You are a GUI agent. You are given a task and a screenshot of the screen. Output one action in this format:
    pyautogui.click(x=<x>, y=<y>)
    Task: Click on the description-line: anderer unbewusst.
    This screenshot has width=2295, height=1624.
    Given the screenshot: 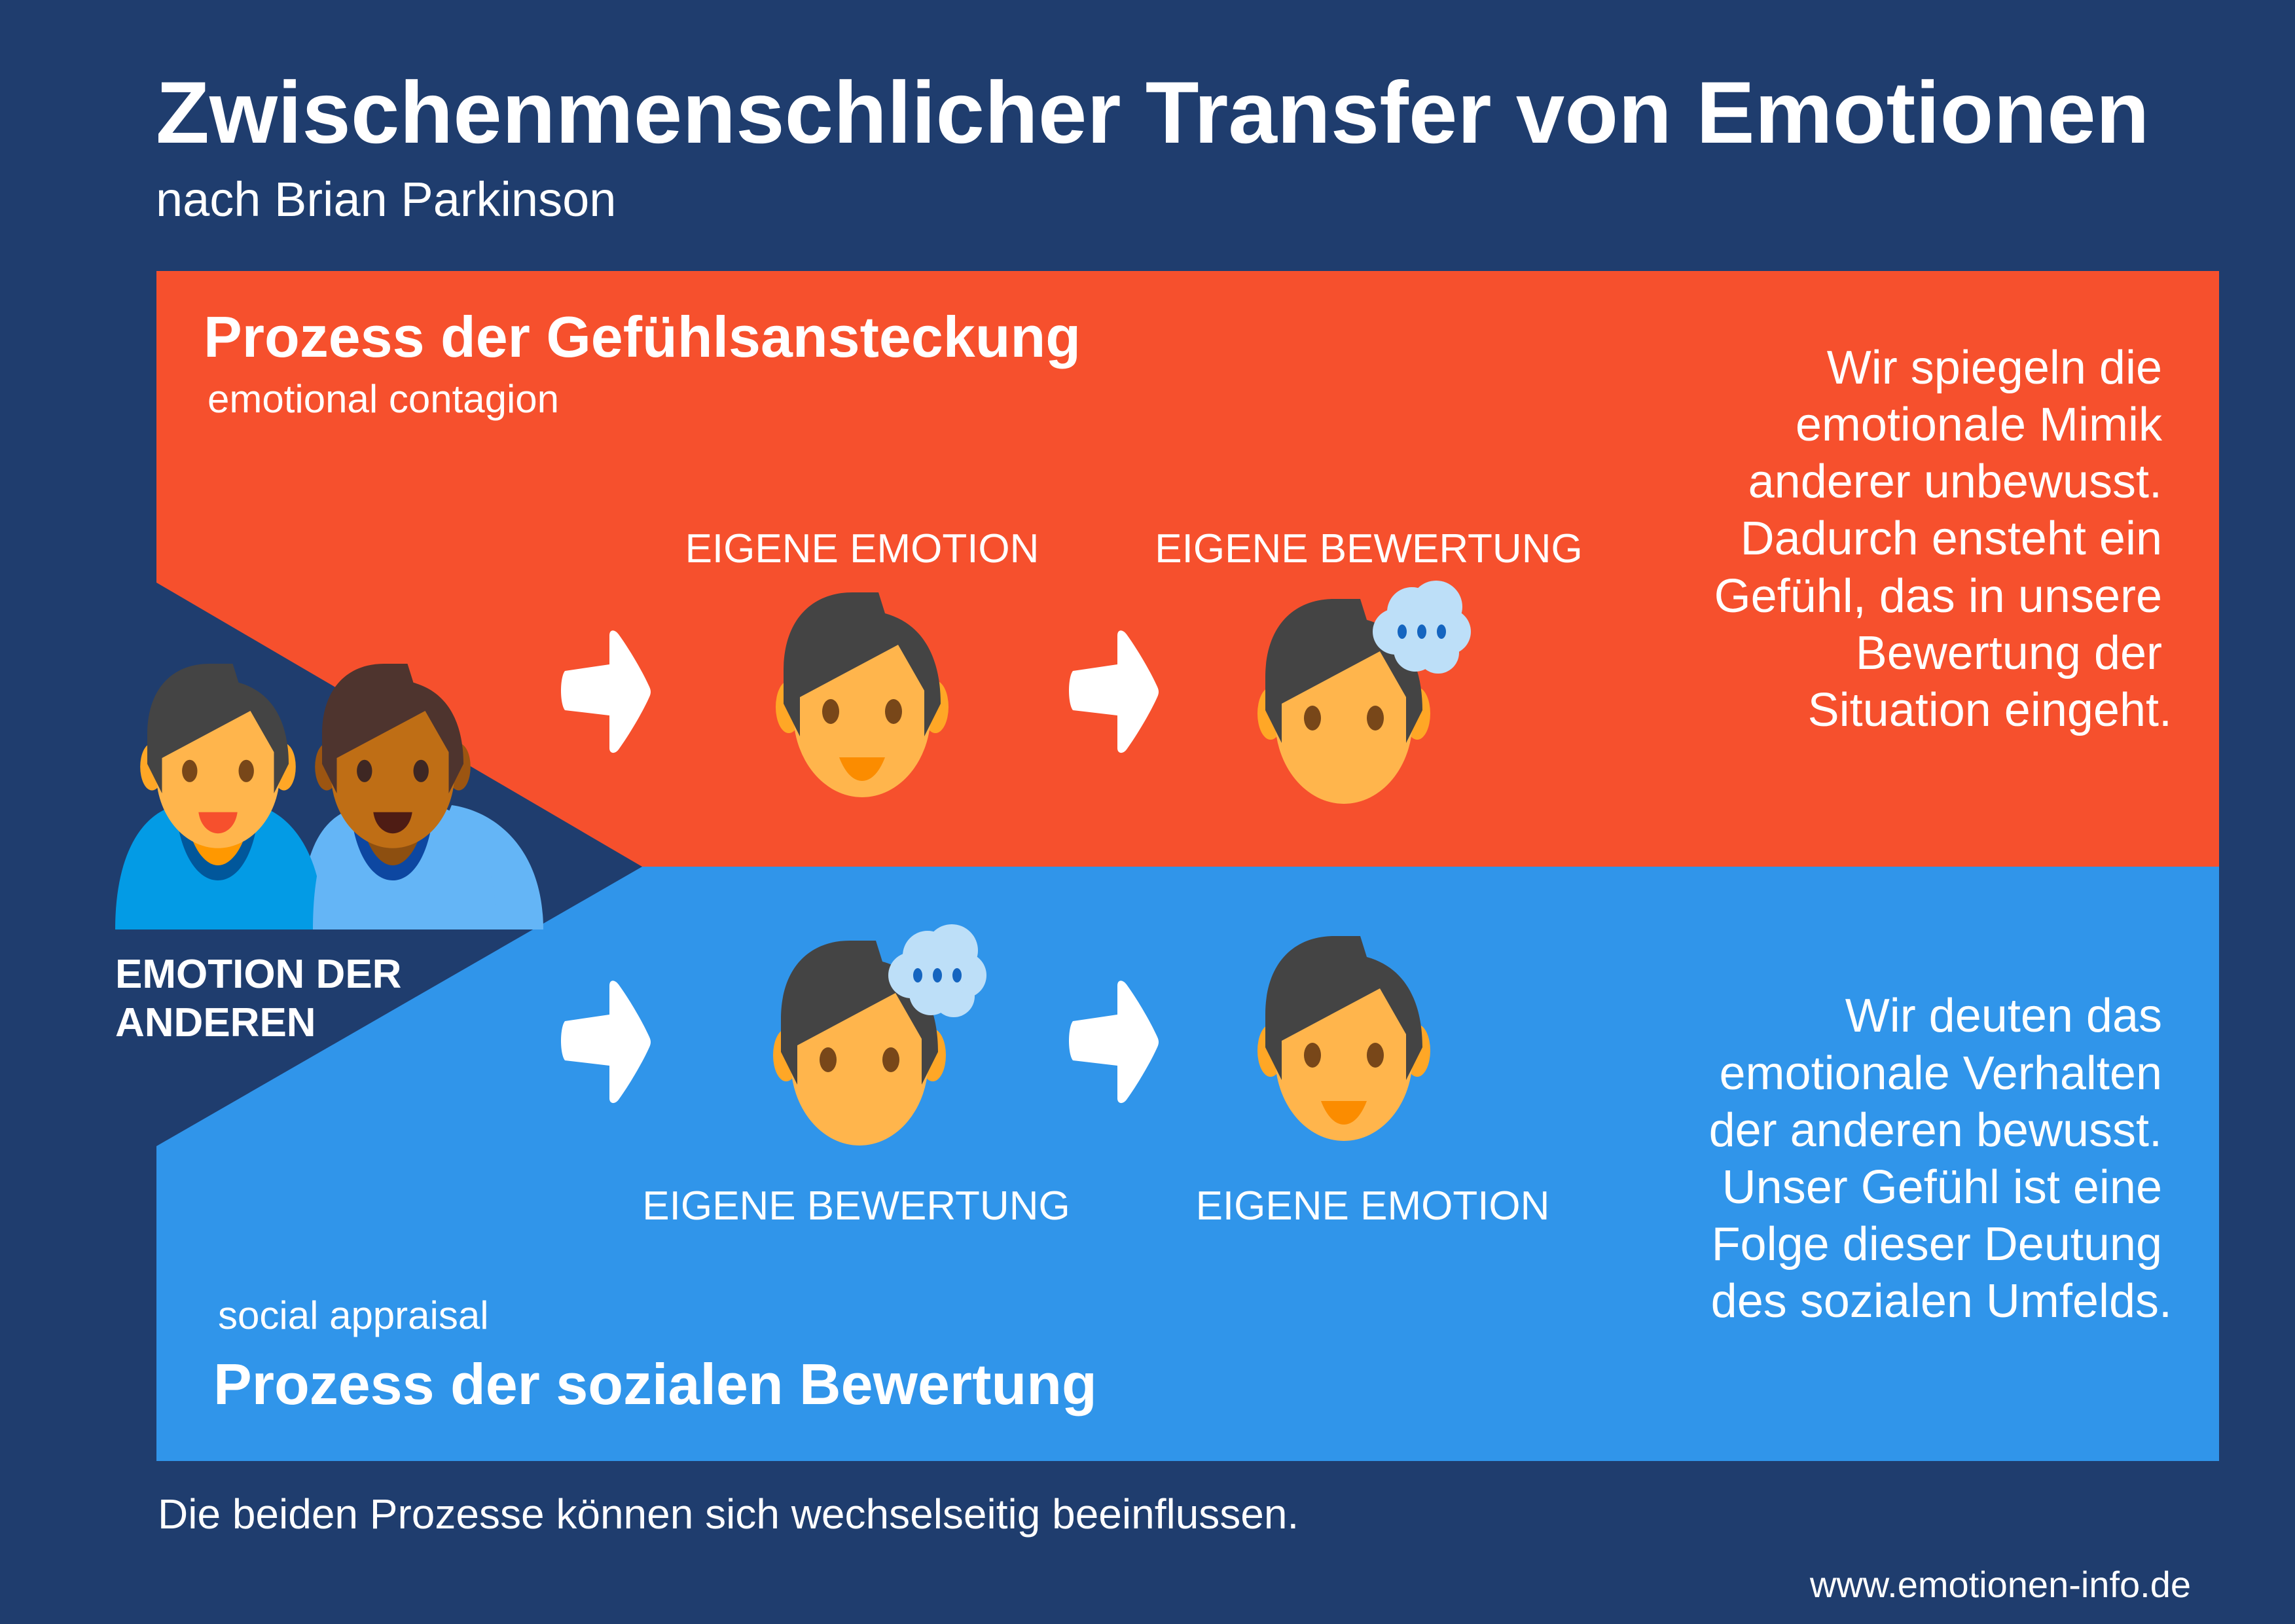 What is the action you would take?
    pyautogui.click(x=1955, y=482)
    